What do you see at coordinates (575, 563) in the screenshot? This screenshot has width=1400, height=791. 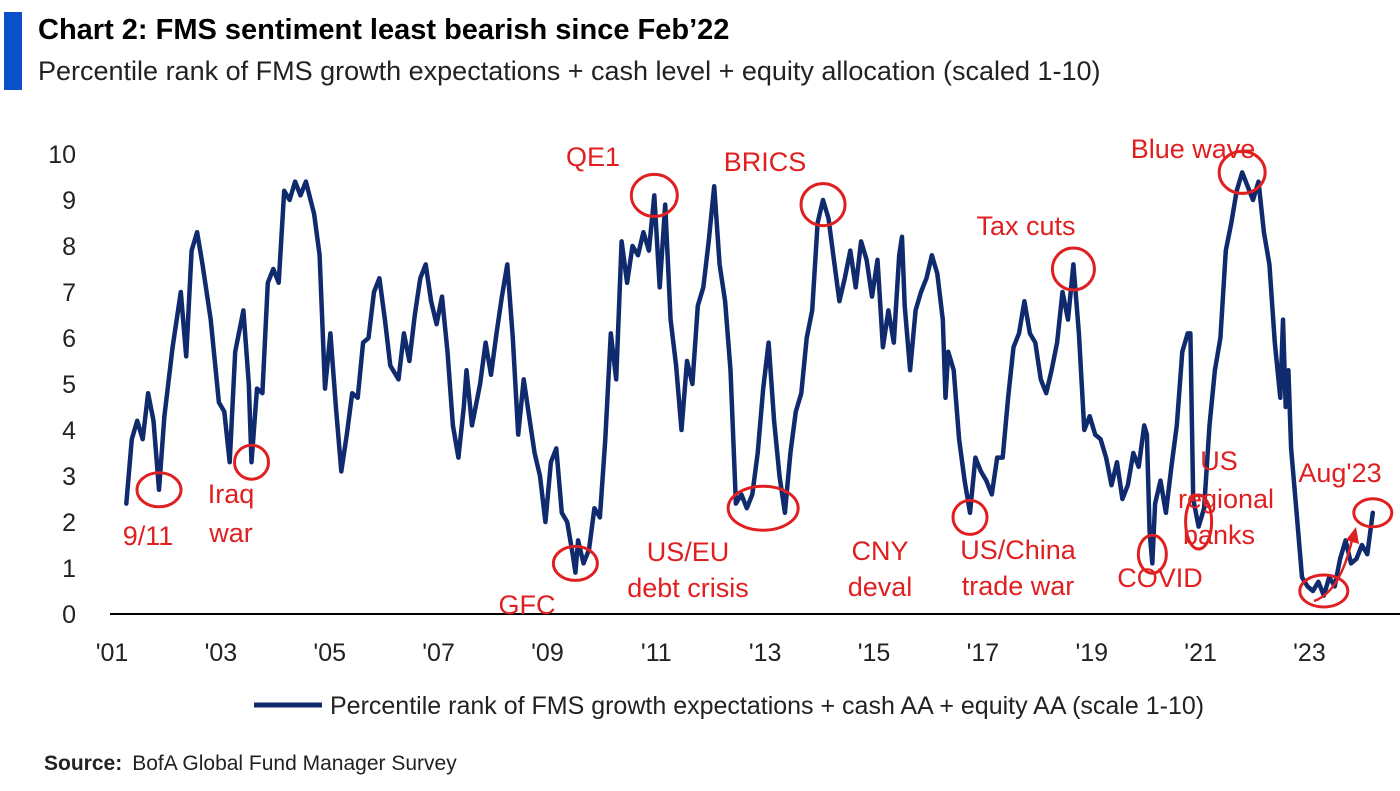 I see `annotation-circle-gfc` at bounding box center [575, 563].